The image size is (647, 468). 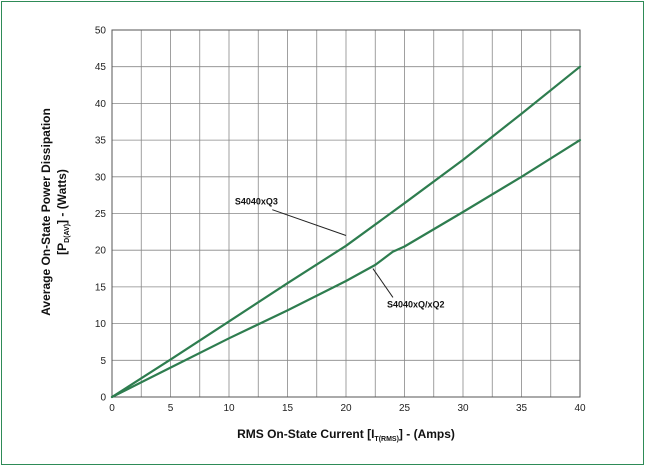 I want to click on y-axis-title-line2: [PD(AV)] - (Watts), so click(x=63, y=212).